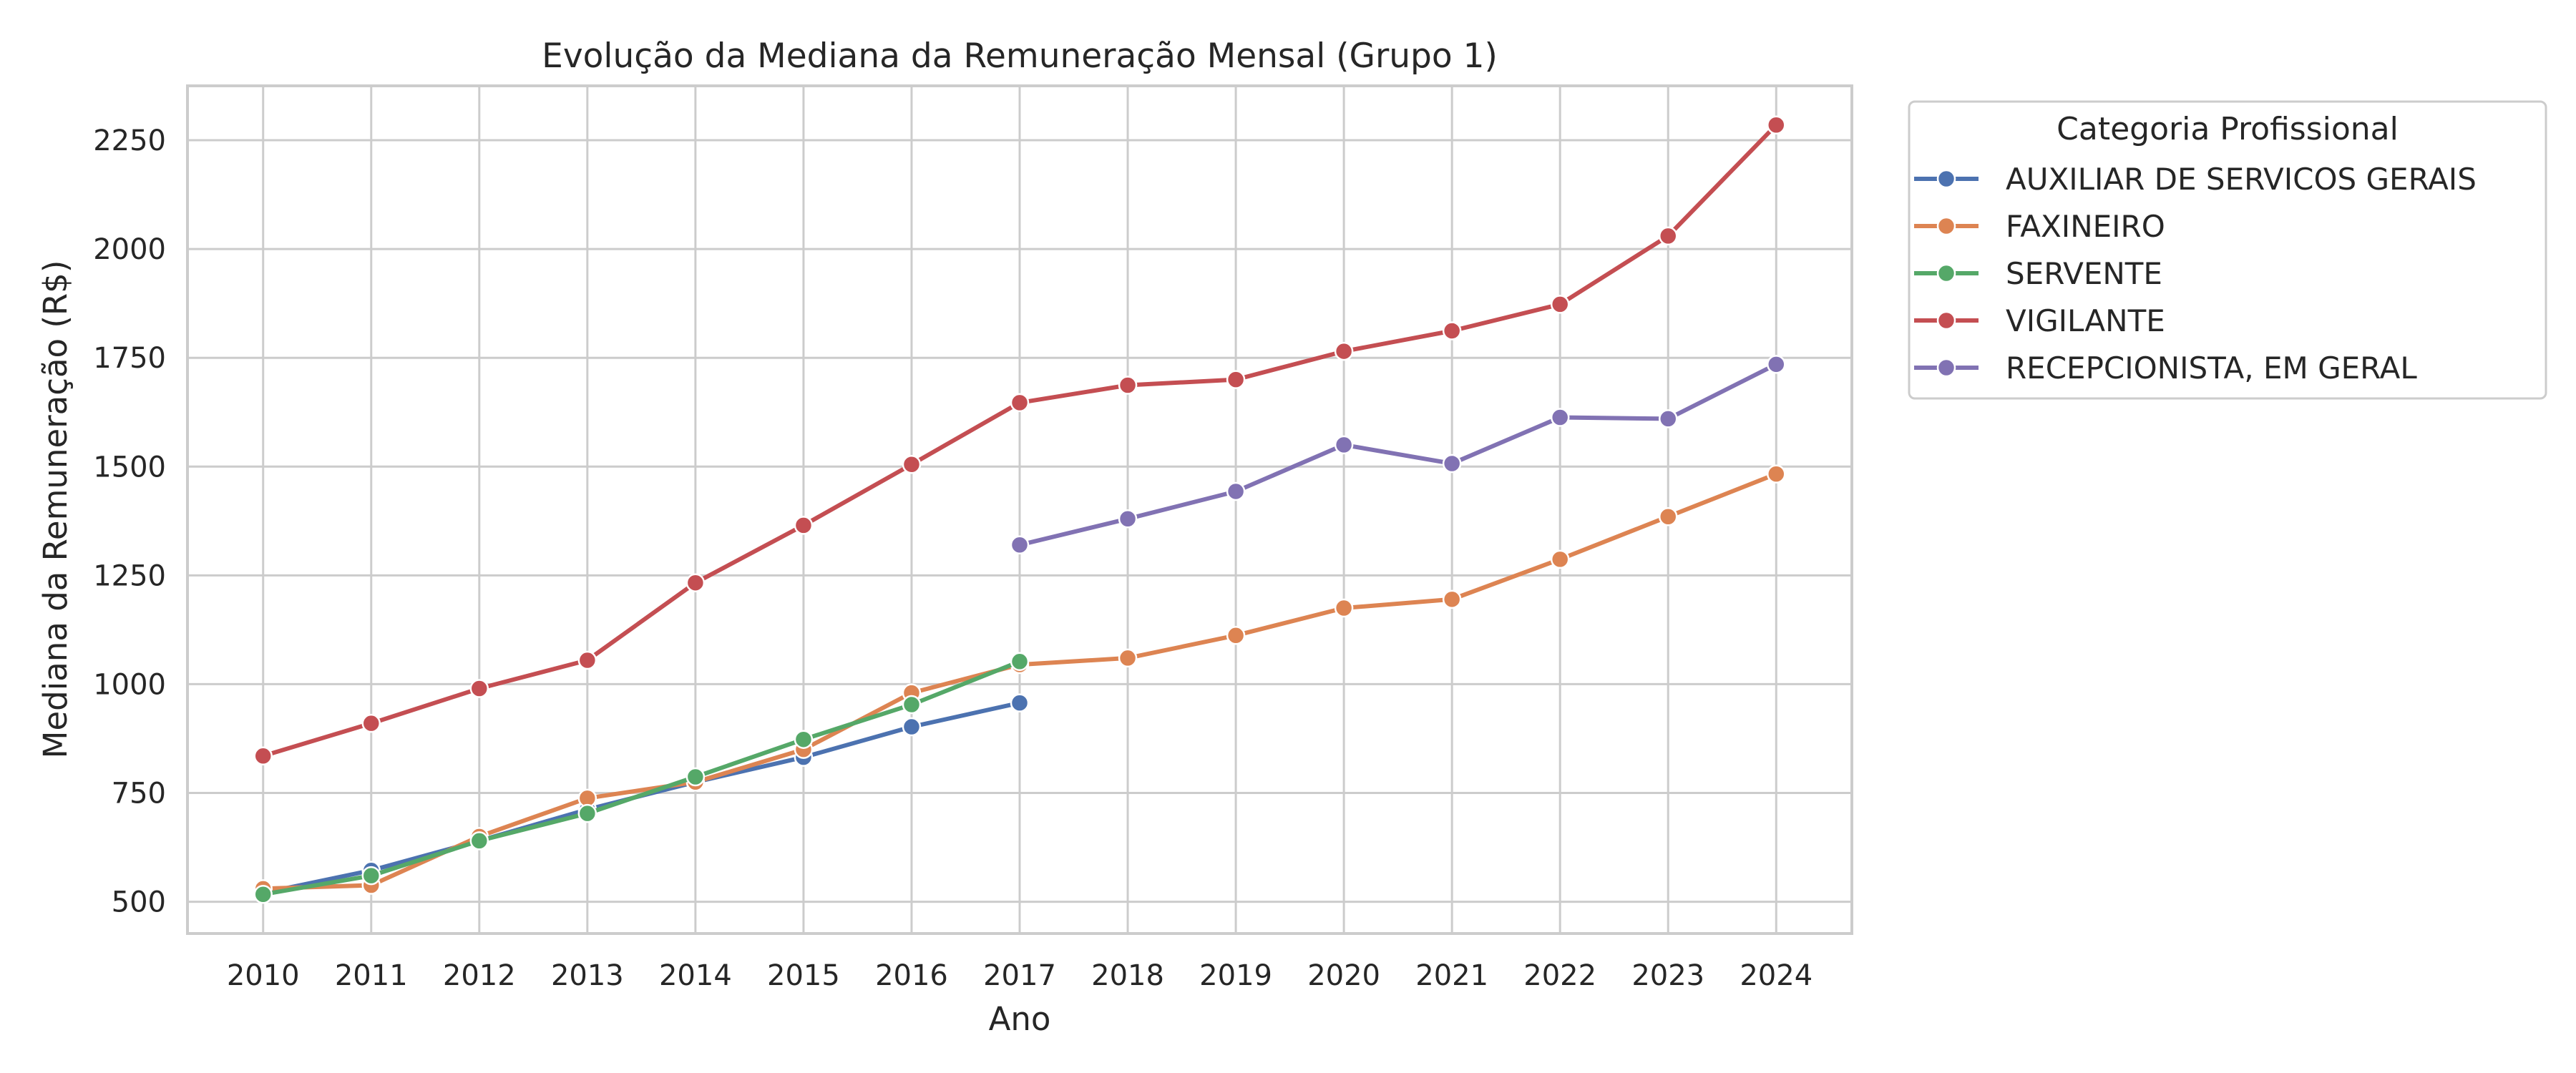 The image size is (2576, 1073). What do you see at coordinates (129, 250) in the screenshot?
I see `y-tick-label: 2000` at bounding box center [129, 250].